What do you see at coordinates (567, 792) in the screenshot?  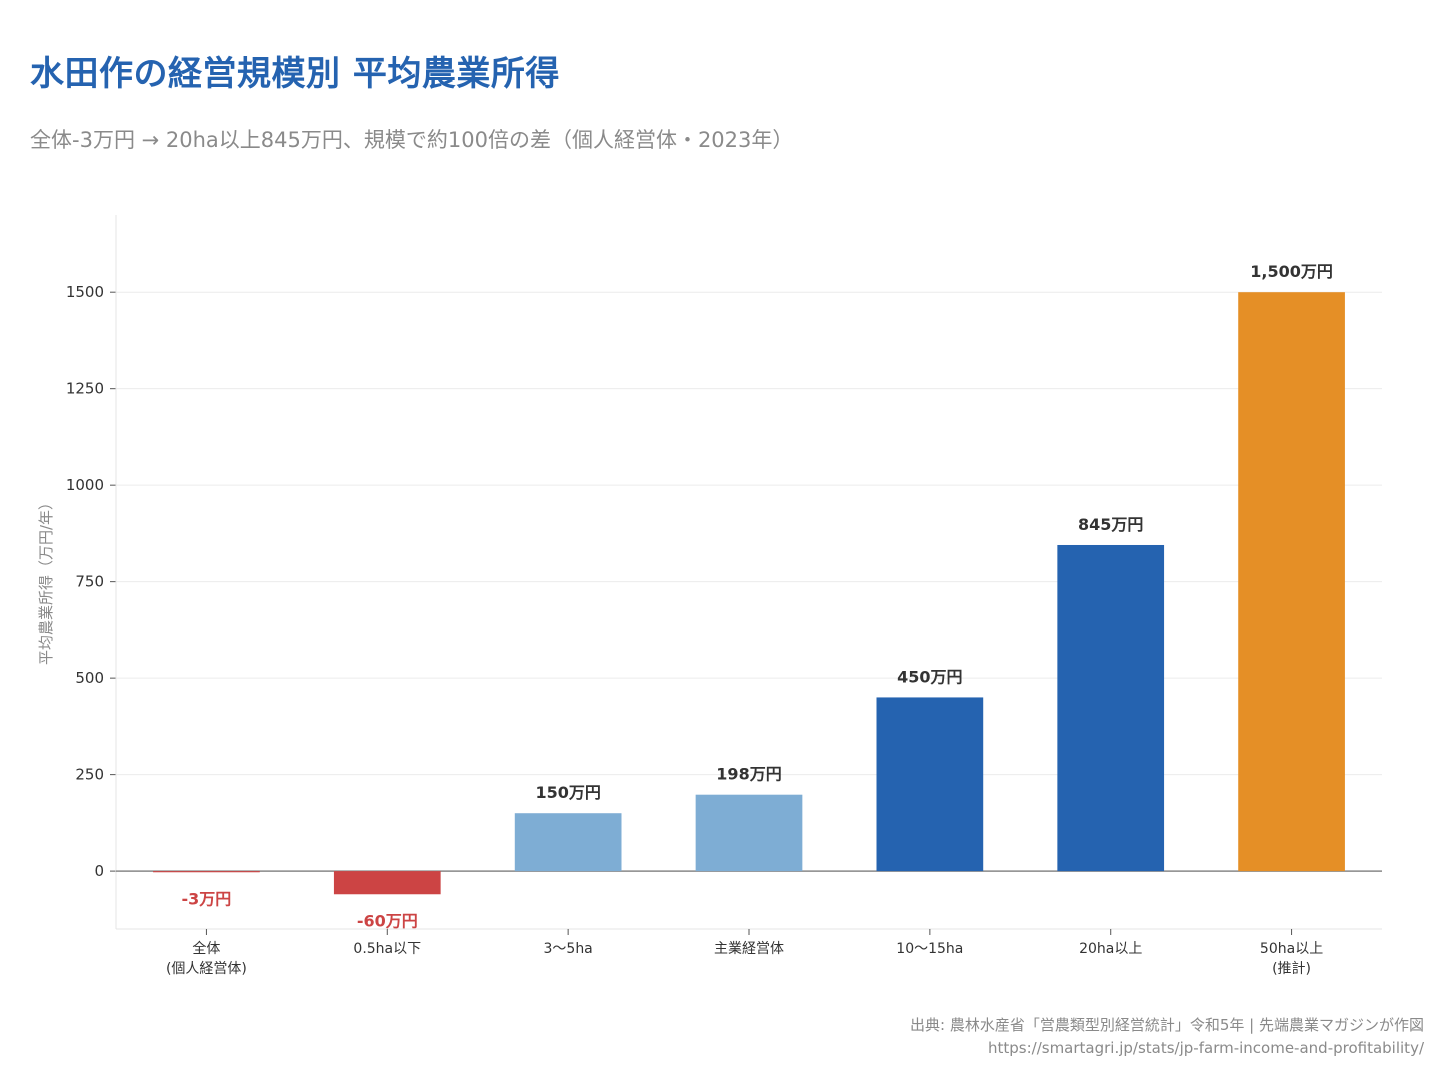 I see `value-label: 150万円` at bounding box center [567, 792].